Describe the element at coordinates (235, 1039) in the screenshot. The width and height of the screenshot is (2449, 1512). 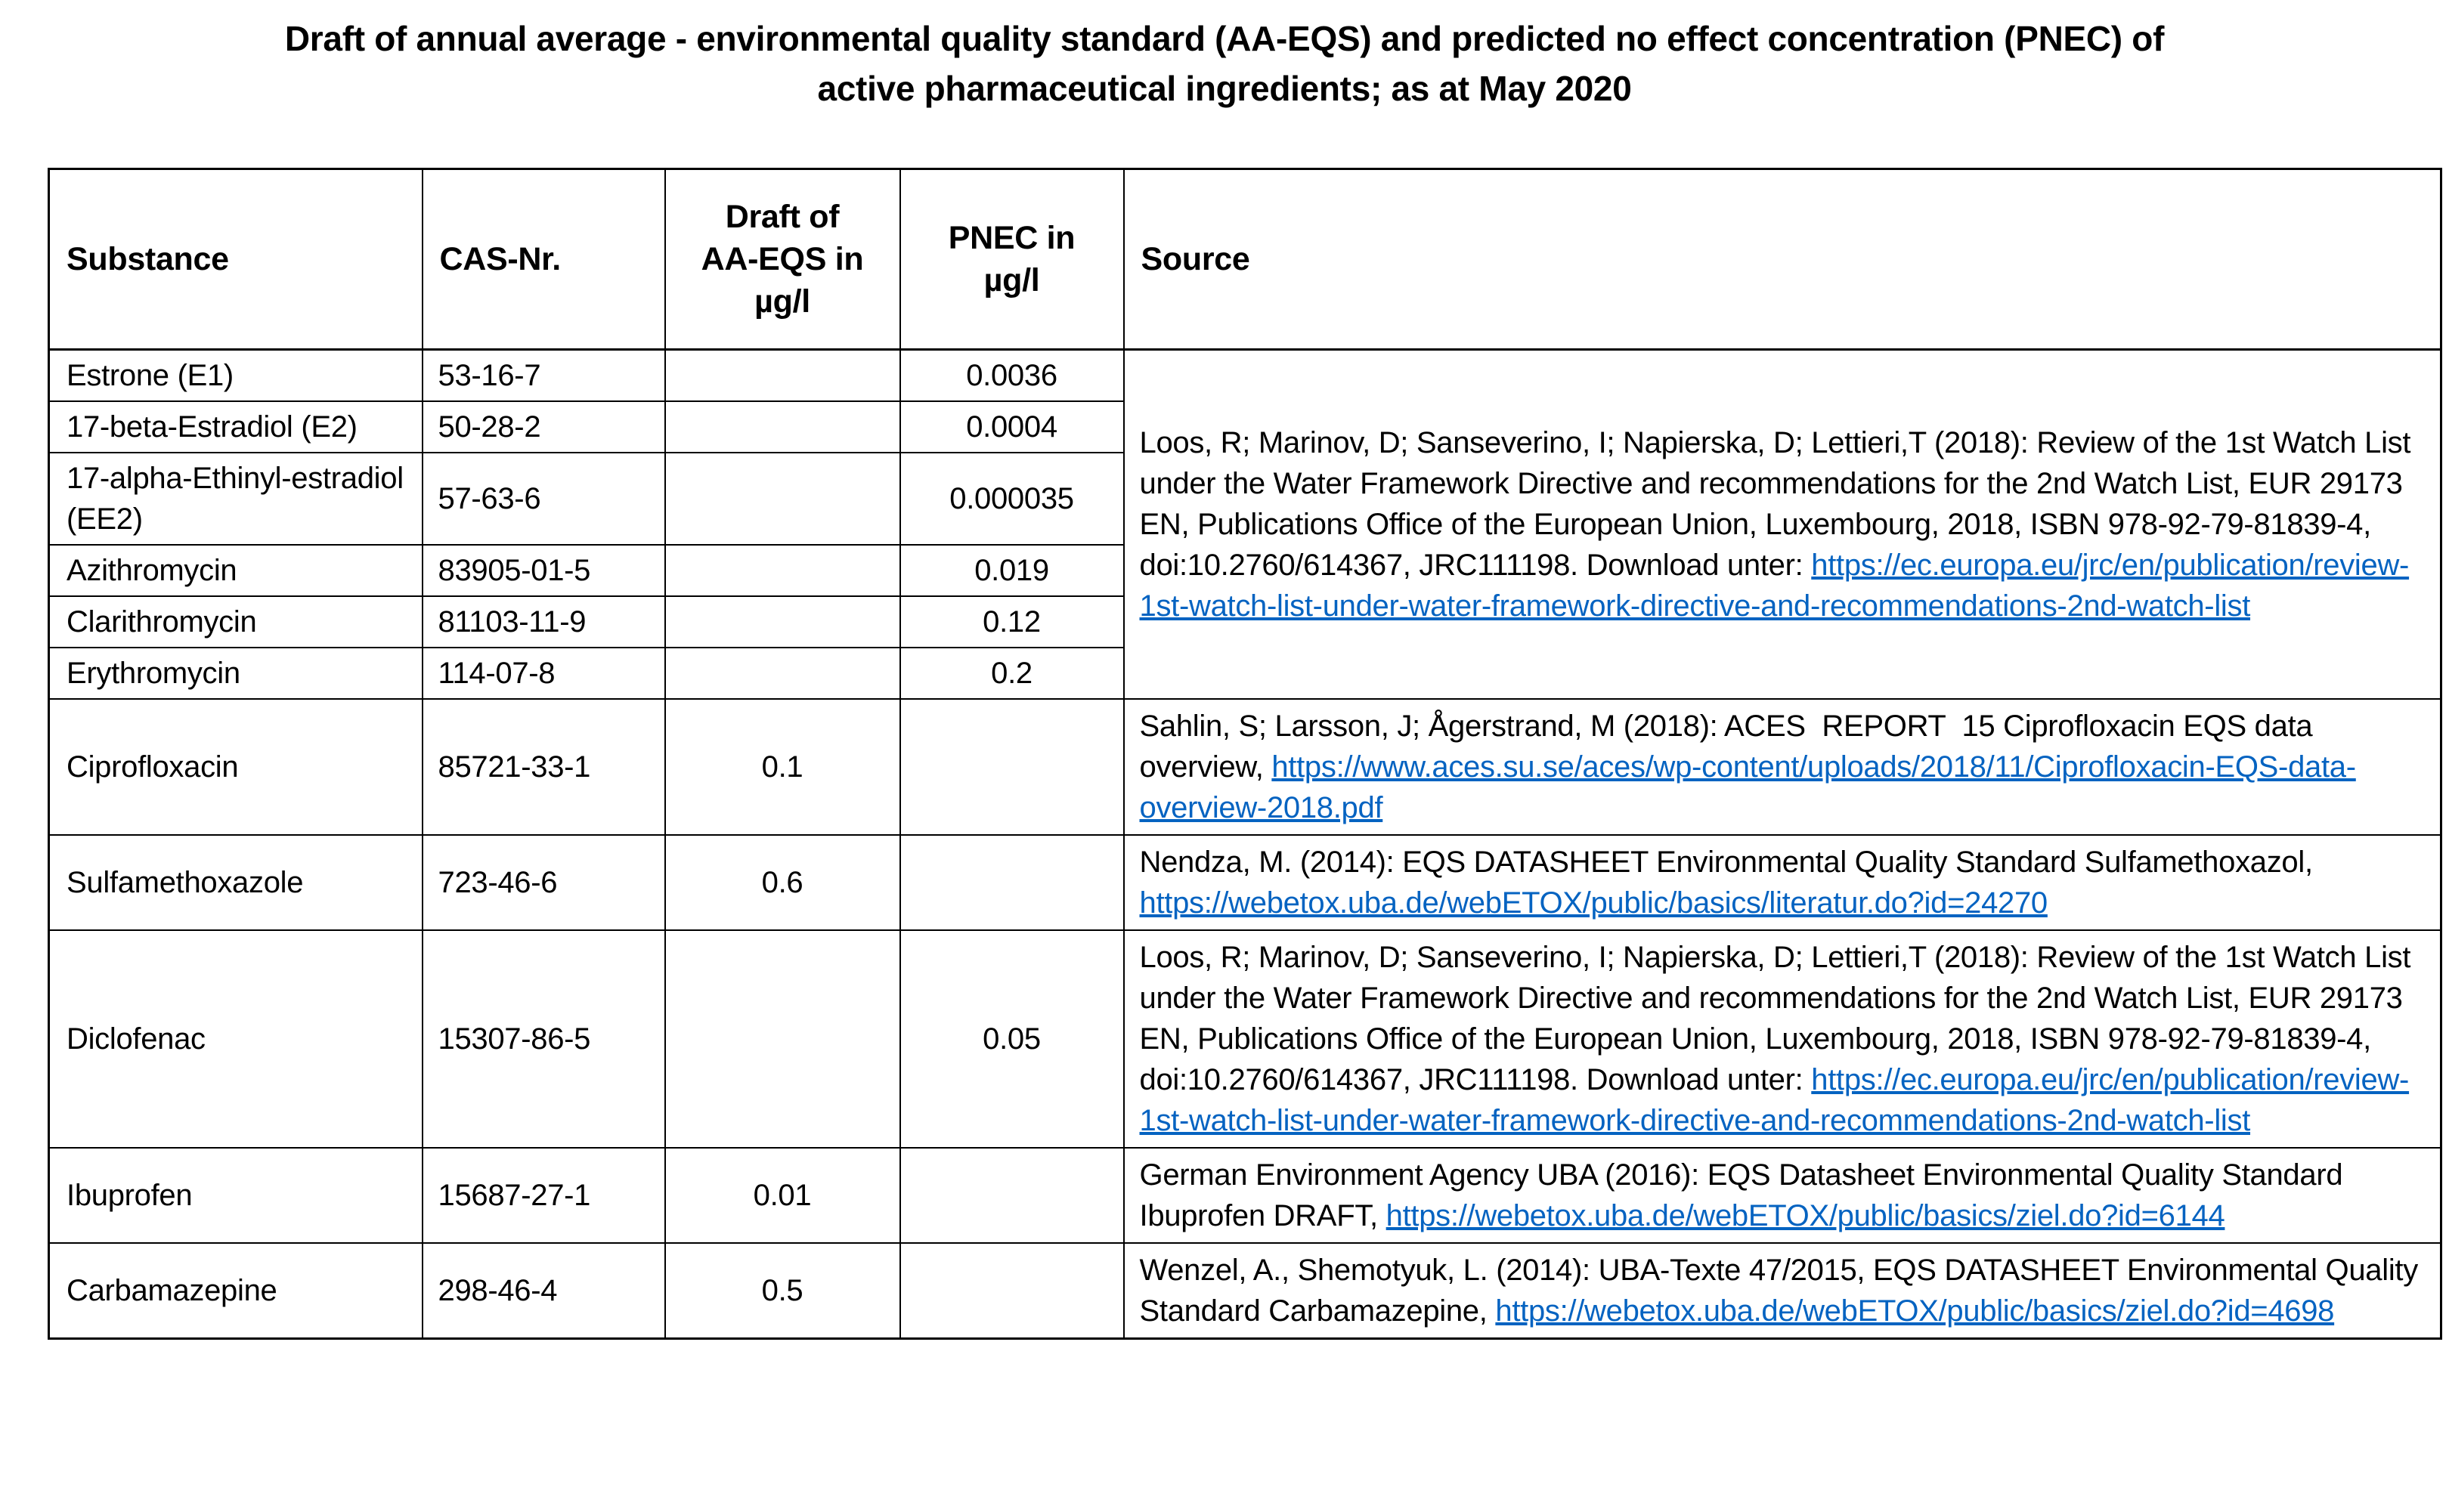
I see `substance-cell: Diclofenac` at that location.